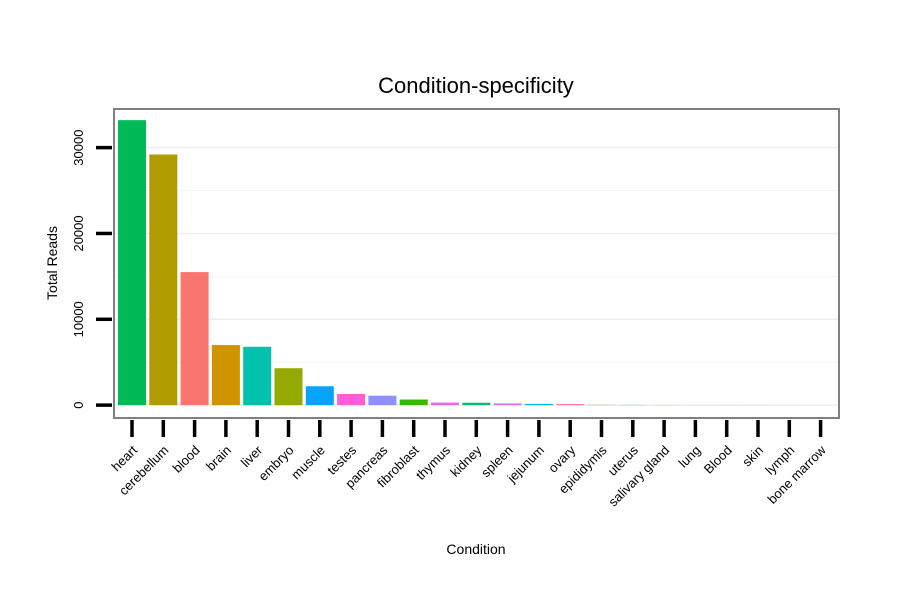 This screenshot has height=600, width=900. What do you see at coordinates (538, 404) in the screenshot?
I see `bar-jejunum` at bounding box center [538, 404].